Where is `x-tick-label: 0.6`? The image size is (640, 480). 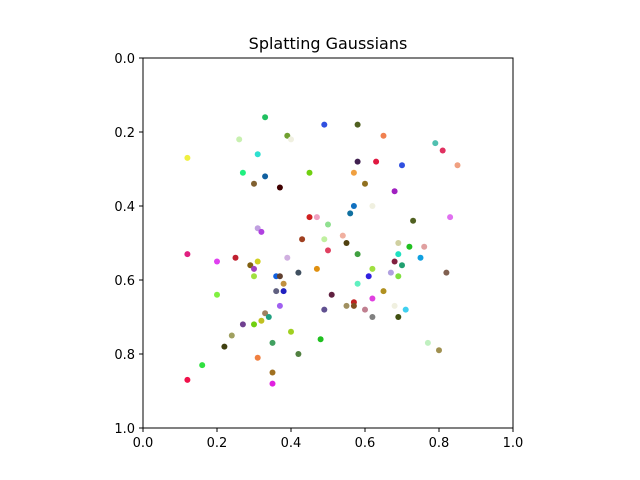
x-tick-label: 0.6 is located at coordinates (365, 443).